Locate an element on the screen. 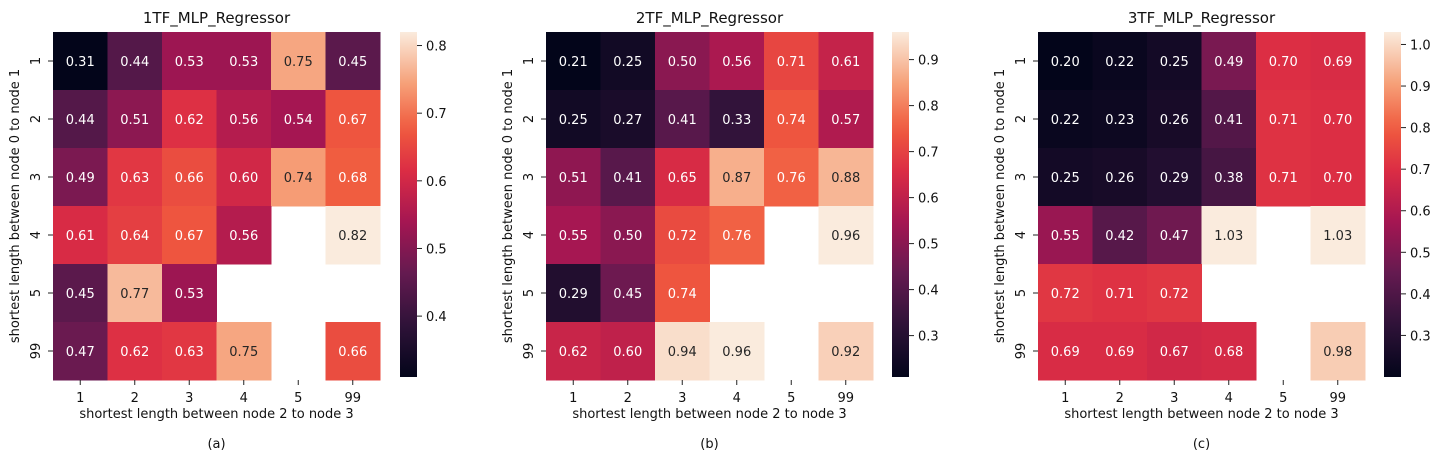 This screenshot has height=464, width=1445. cell-value-label: 0.54 is located at coordinates (298, 120).